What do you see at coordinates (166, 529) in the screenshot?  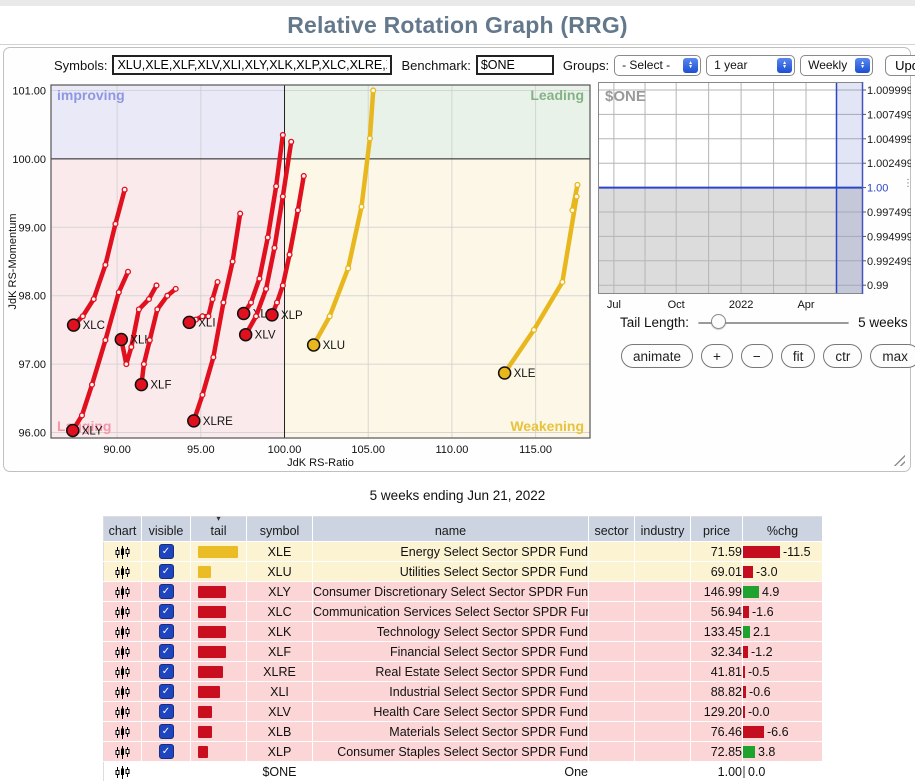 I see `column-header-visible: visible` at bounding box center [166, 529].